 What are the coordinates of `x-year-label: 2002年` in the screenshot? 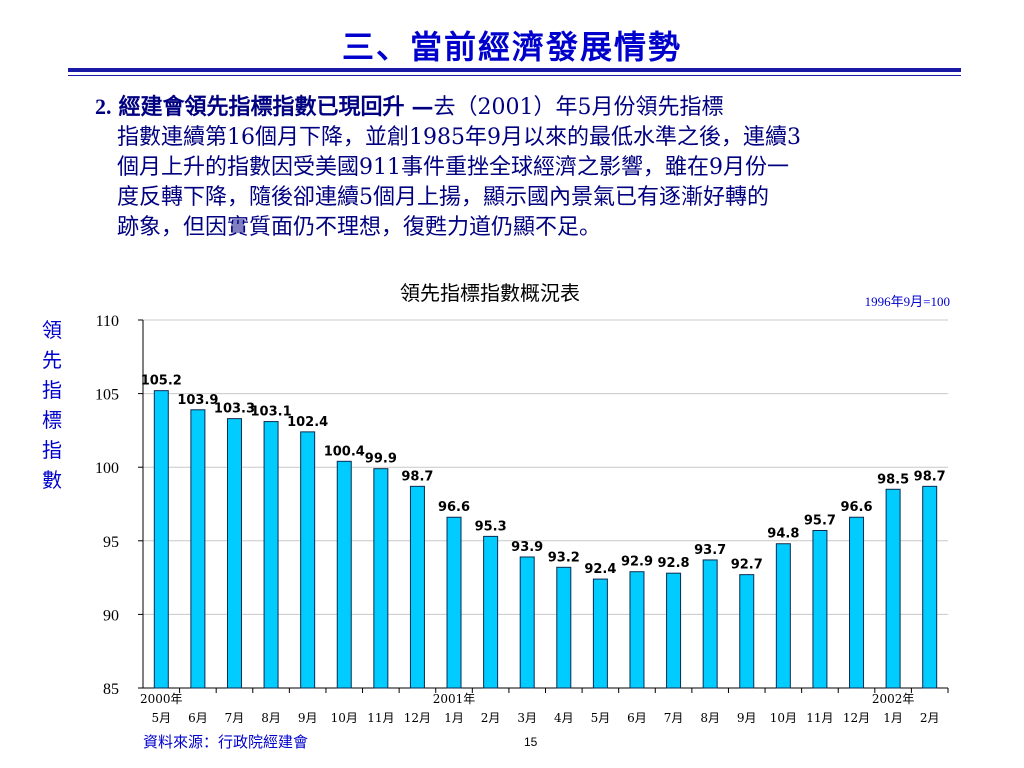 It's located at (893, 699).